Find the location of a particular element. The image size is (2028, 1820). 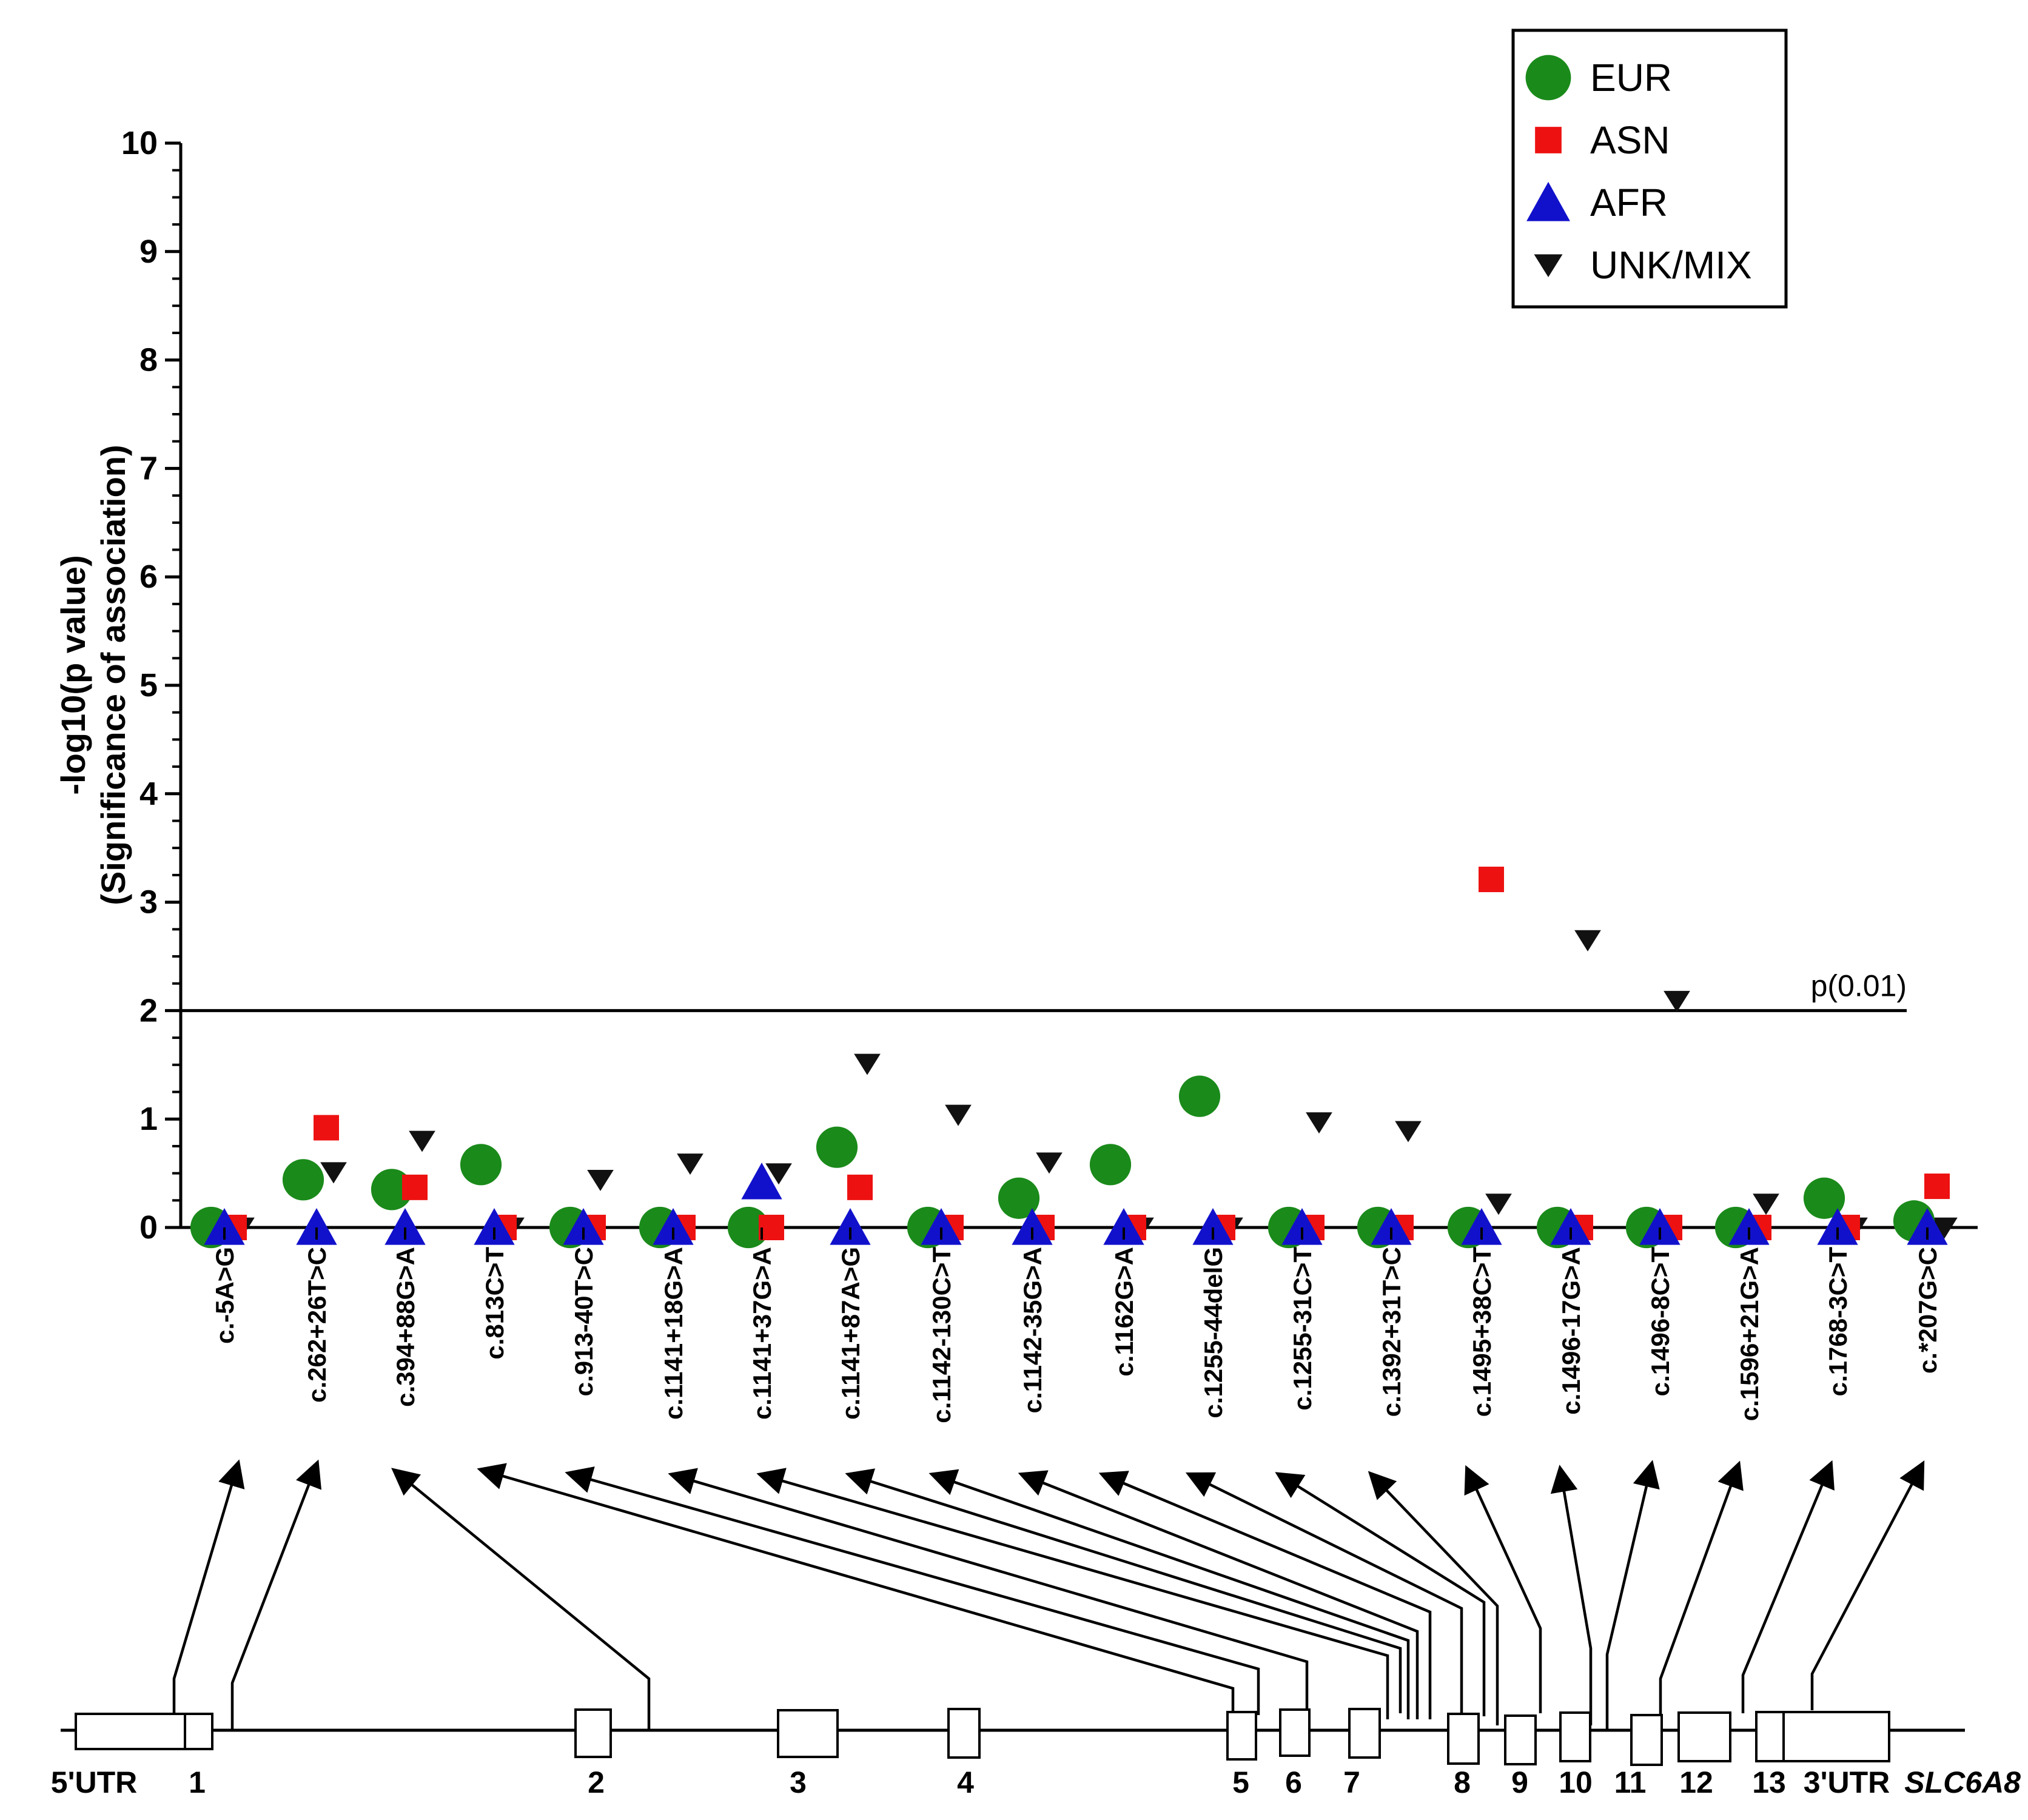

x-tick-label: c.1141+37G>A is located at coordinates (762, 1333).